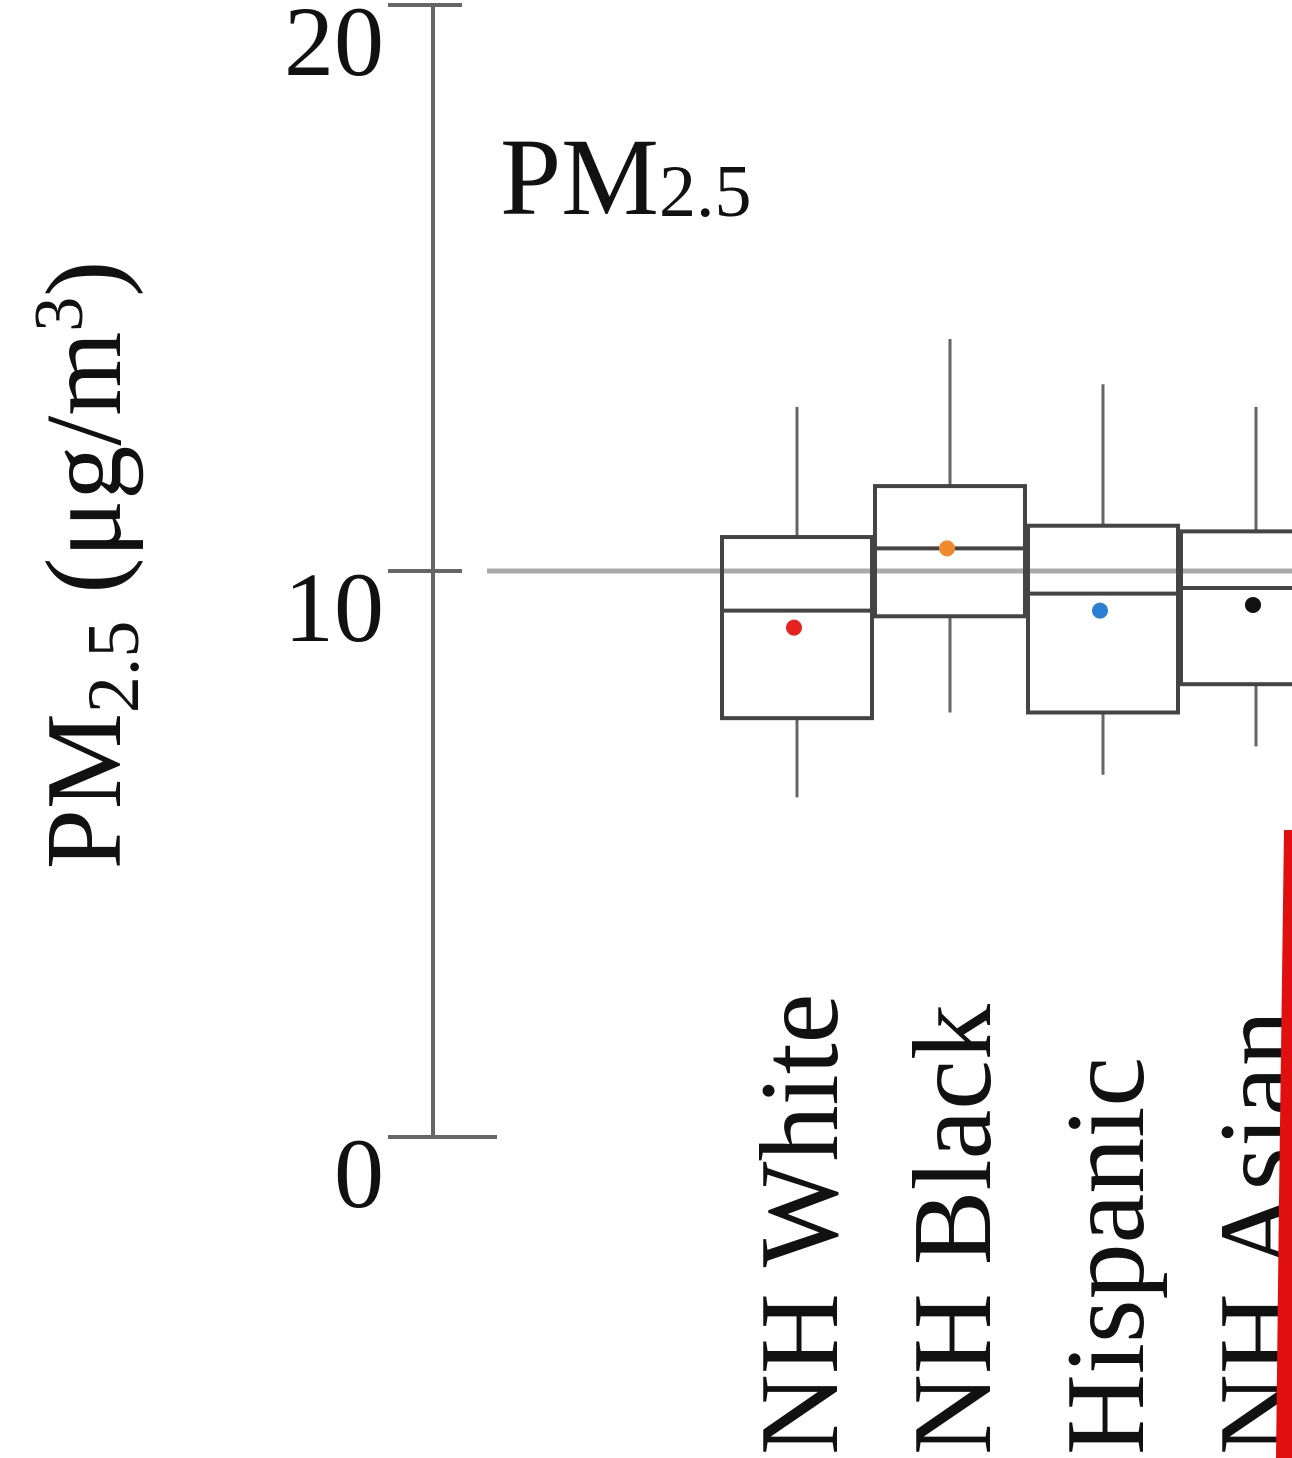 This screenshot has width=1292, height=1458. I want to click on category-label: NH White, so click(800, 1224).